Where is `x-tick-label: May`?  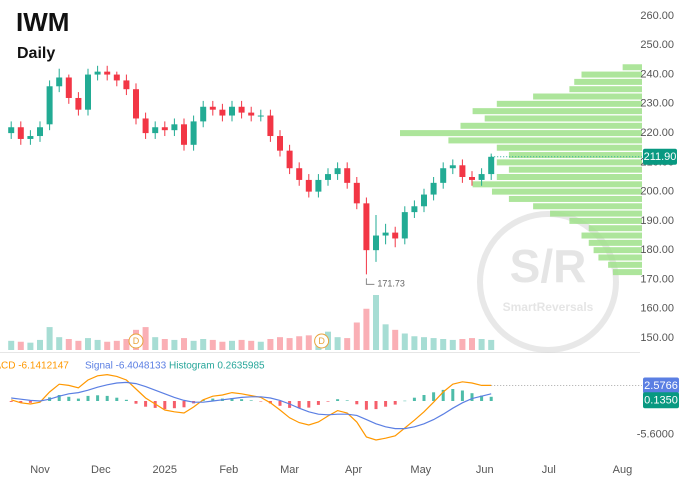
x-tick-label: May is located at coordinates (420, 470).